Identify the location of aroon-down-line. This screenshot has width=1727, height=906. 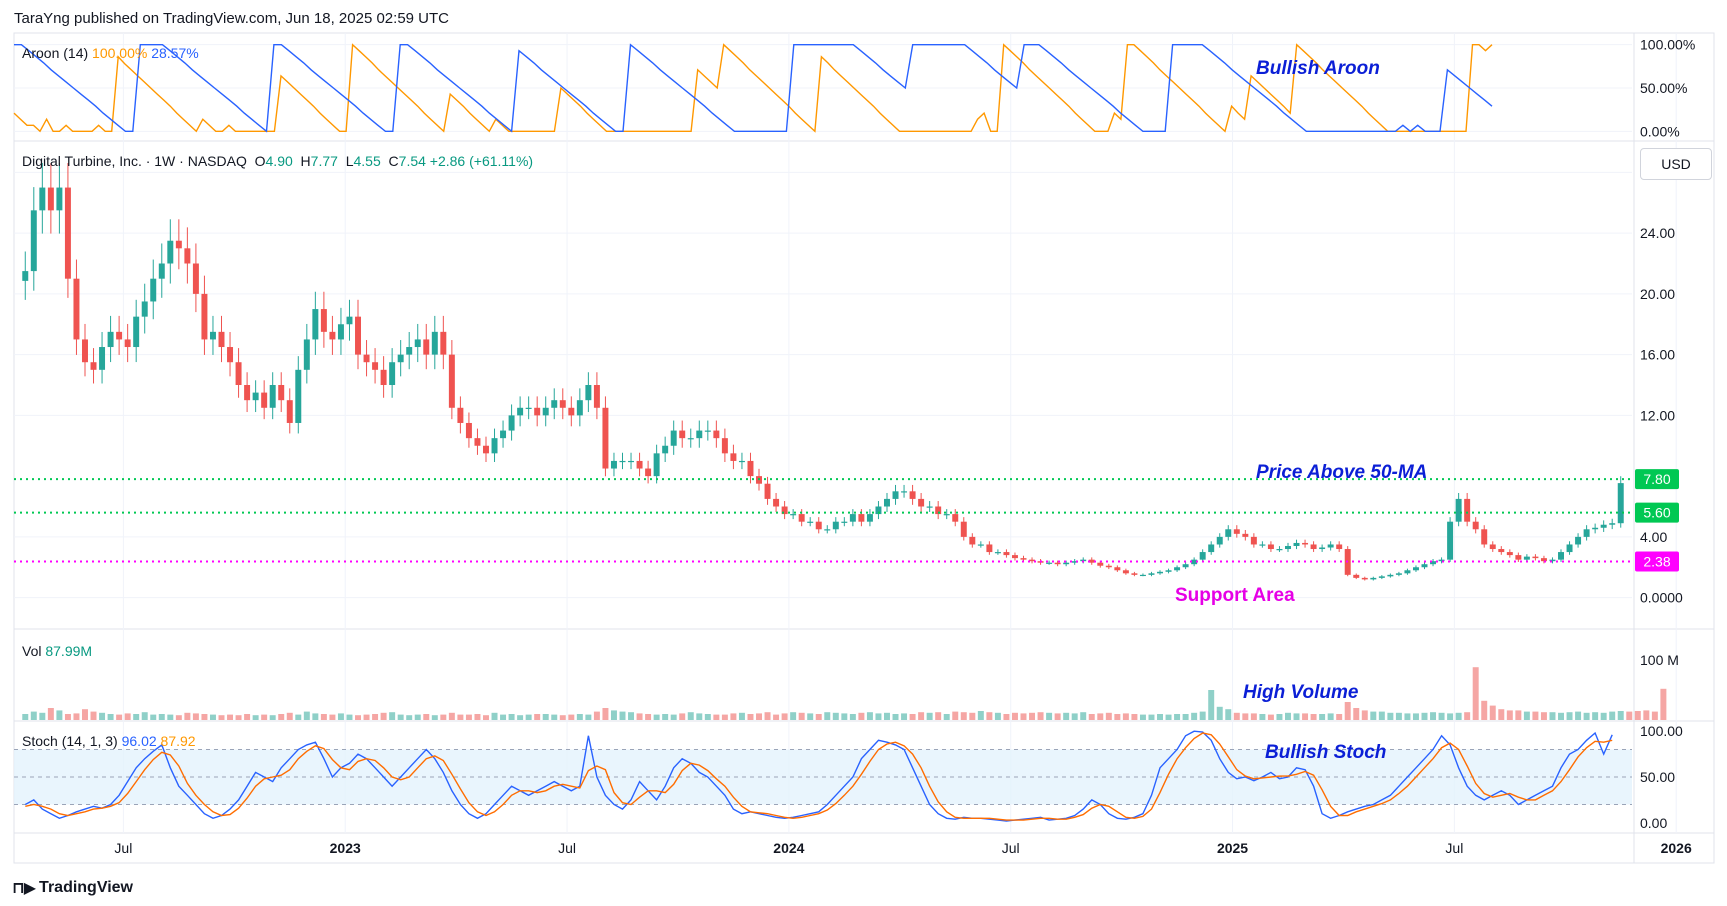
(753, 88).